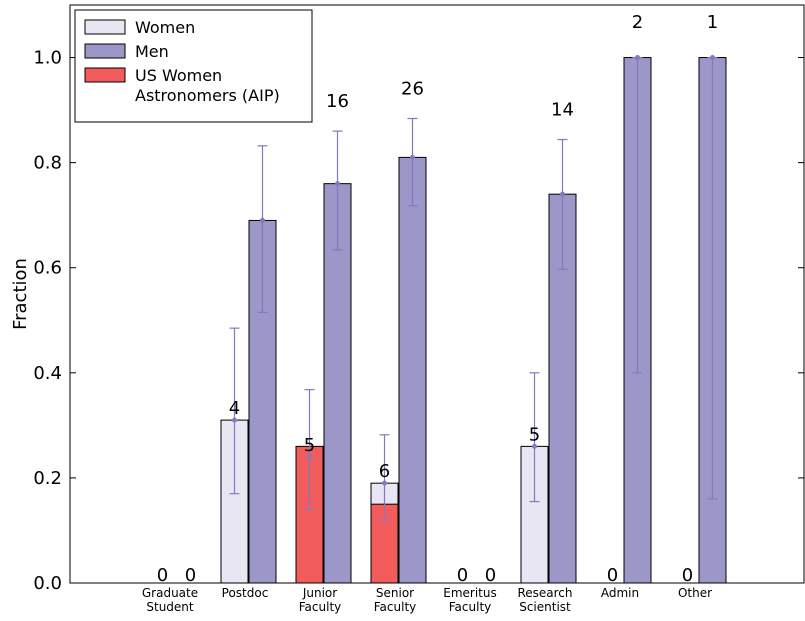 This screenshot has width=805, height=621. Describe the element at coordinates (170, 600) in the screenshot. I see `x-tick-label: Graduate Student` at that location.